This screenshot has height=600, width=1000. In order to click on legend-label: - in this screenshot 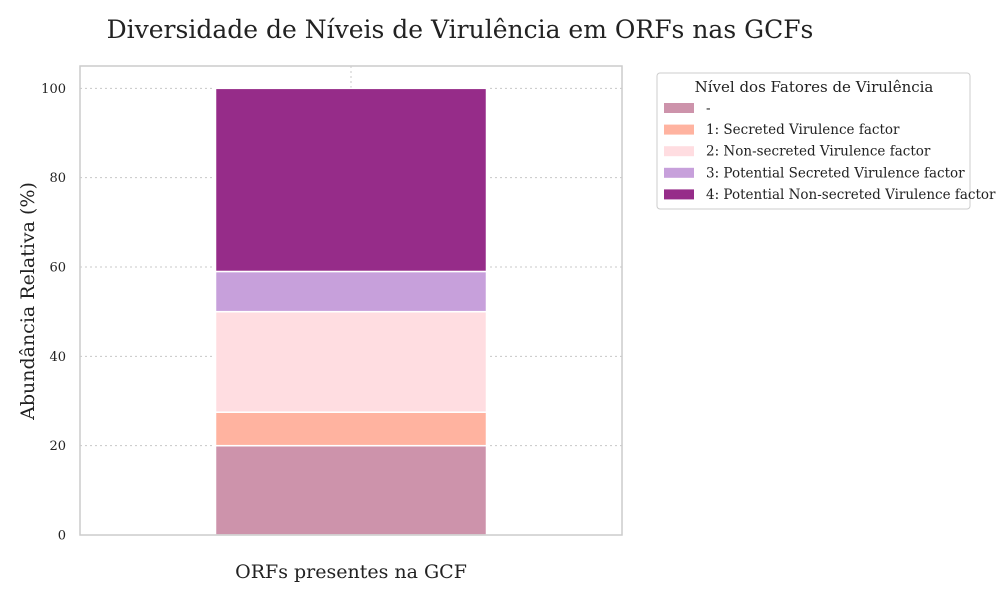, I will do `click(708, 109)`.